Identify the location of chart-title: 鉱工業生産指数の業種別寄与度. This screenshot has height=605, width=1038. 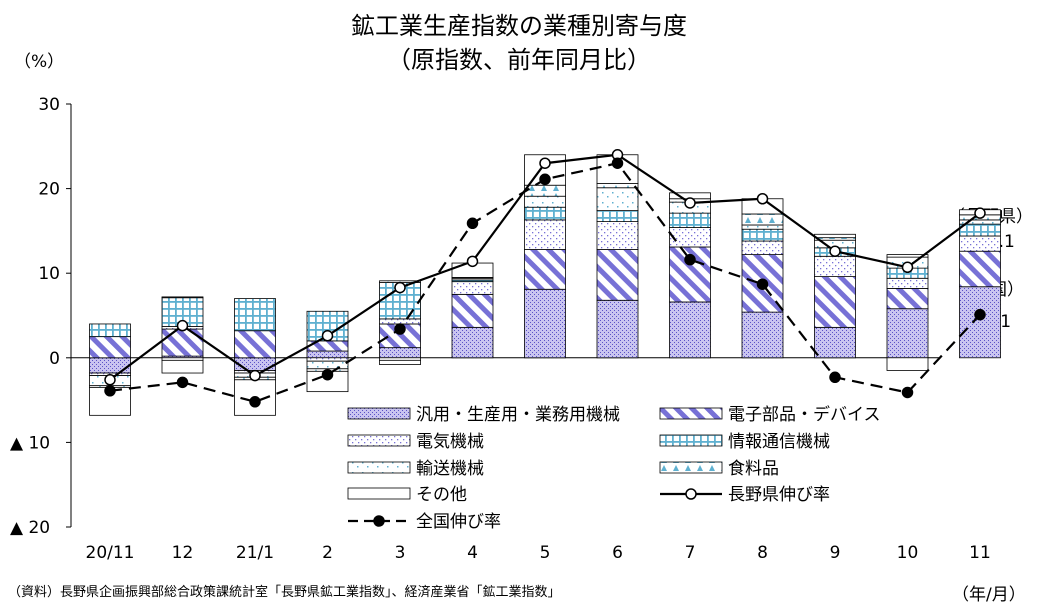
(519, 26).